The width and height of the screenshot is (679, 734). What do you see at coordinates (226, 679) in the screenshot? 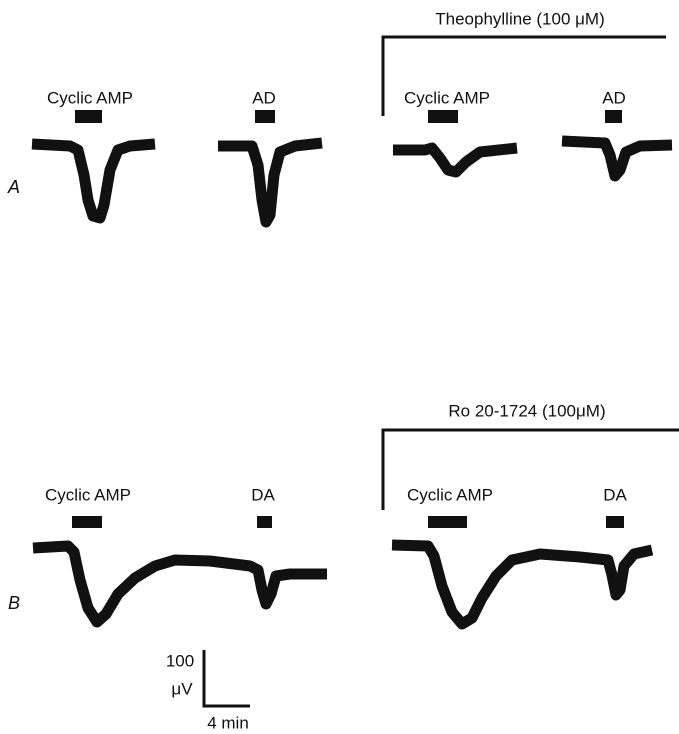
I see `scale-lines` at bounding box center [226, 679].